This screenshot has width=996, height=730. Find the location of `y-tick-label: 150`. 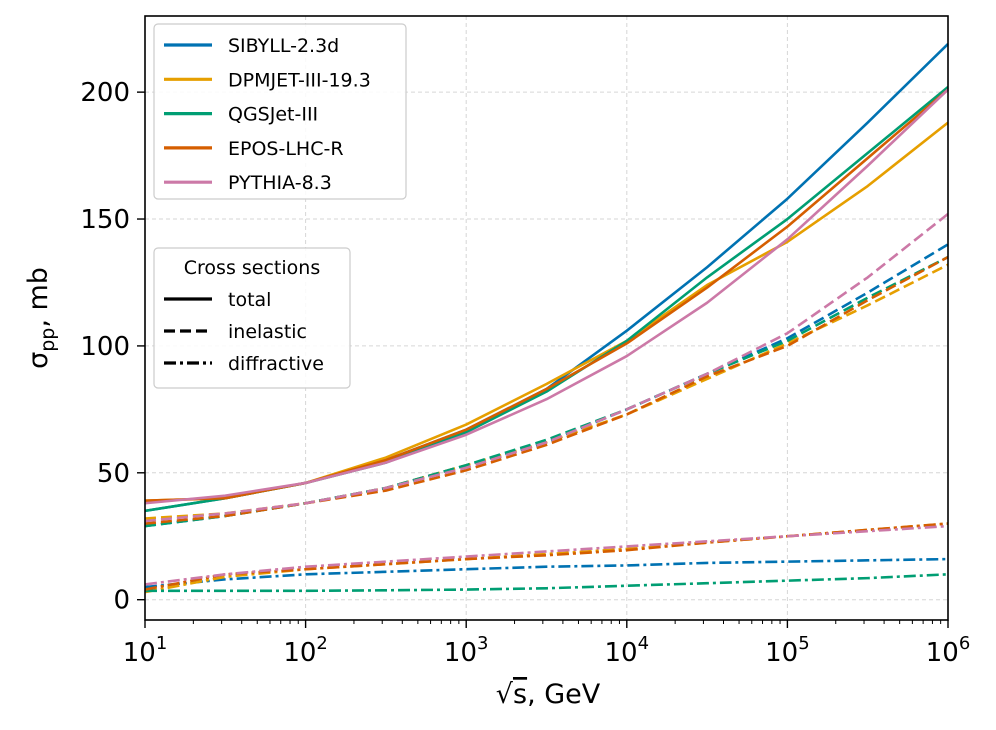

y-tick-label: 150 is located at coordinates (105, 220).